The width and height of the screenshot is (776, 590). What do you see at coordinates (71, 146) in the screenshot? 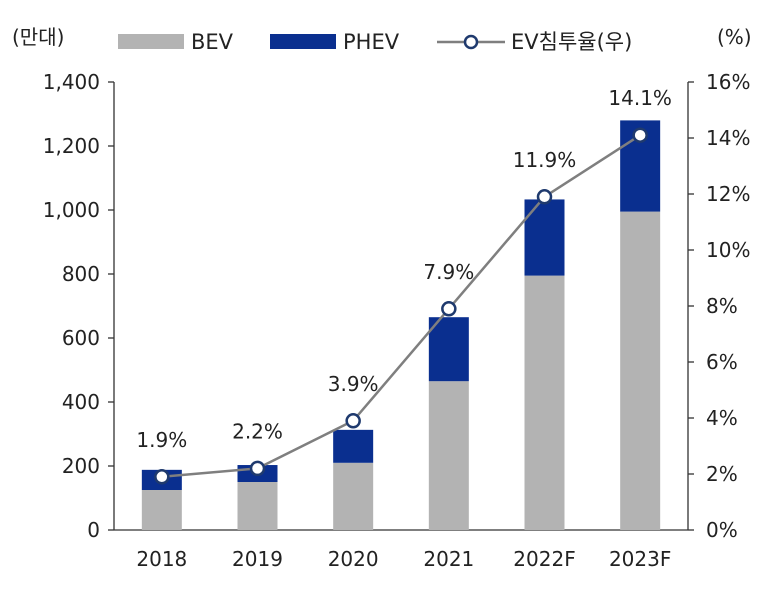
I see `left-tick-label: 1,200` at bounding box center [71, 146].